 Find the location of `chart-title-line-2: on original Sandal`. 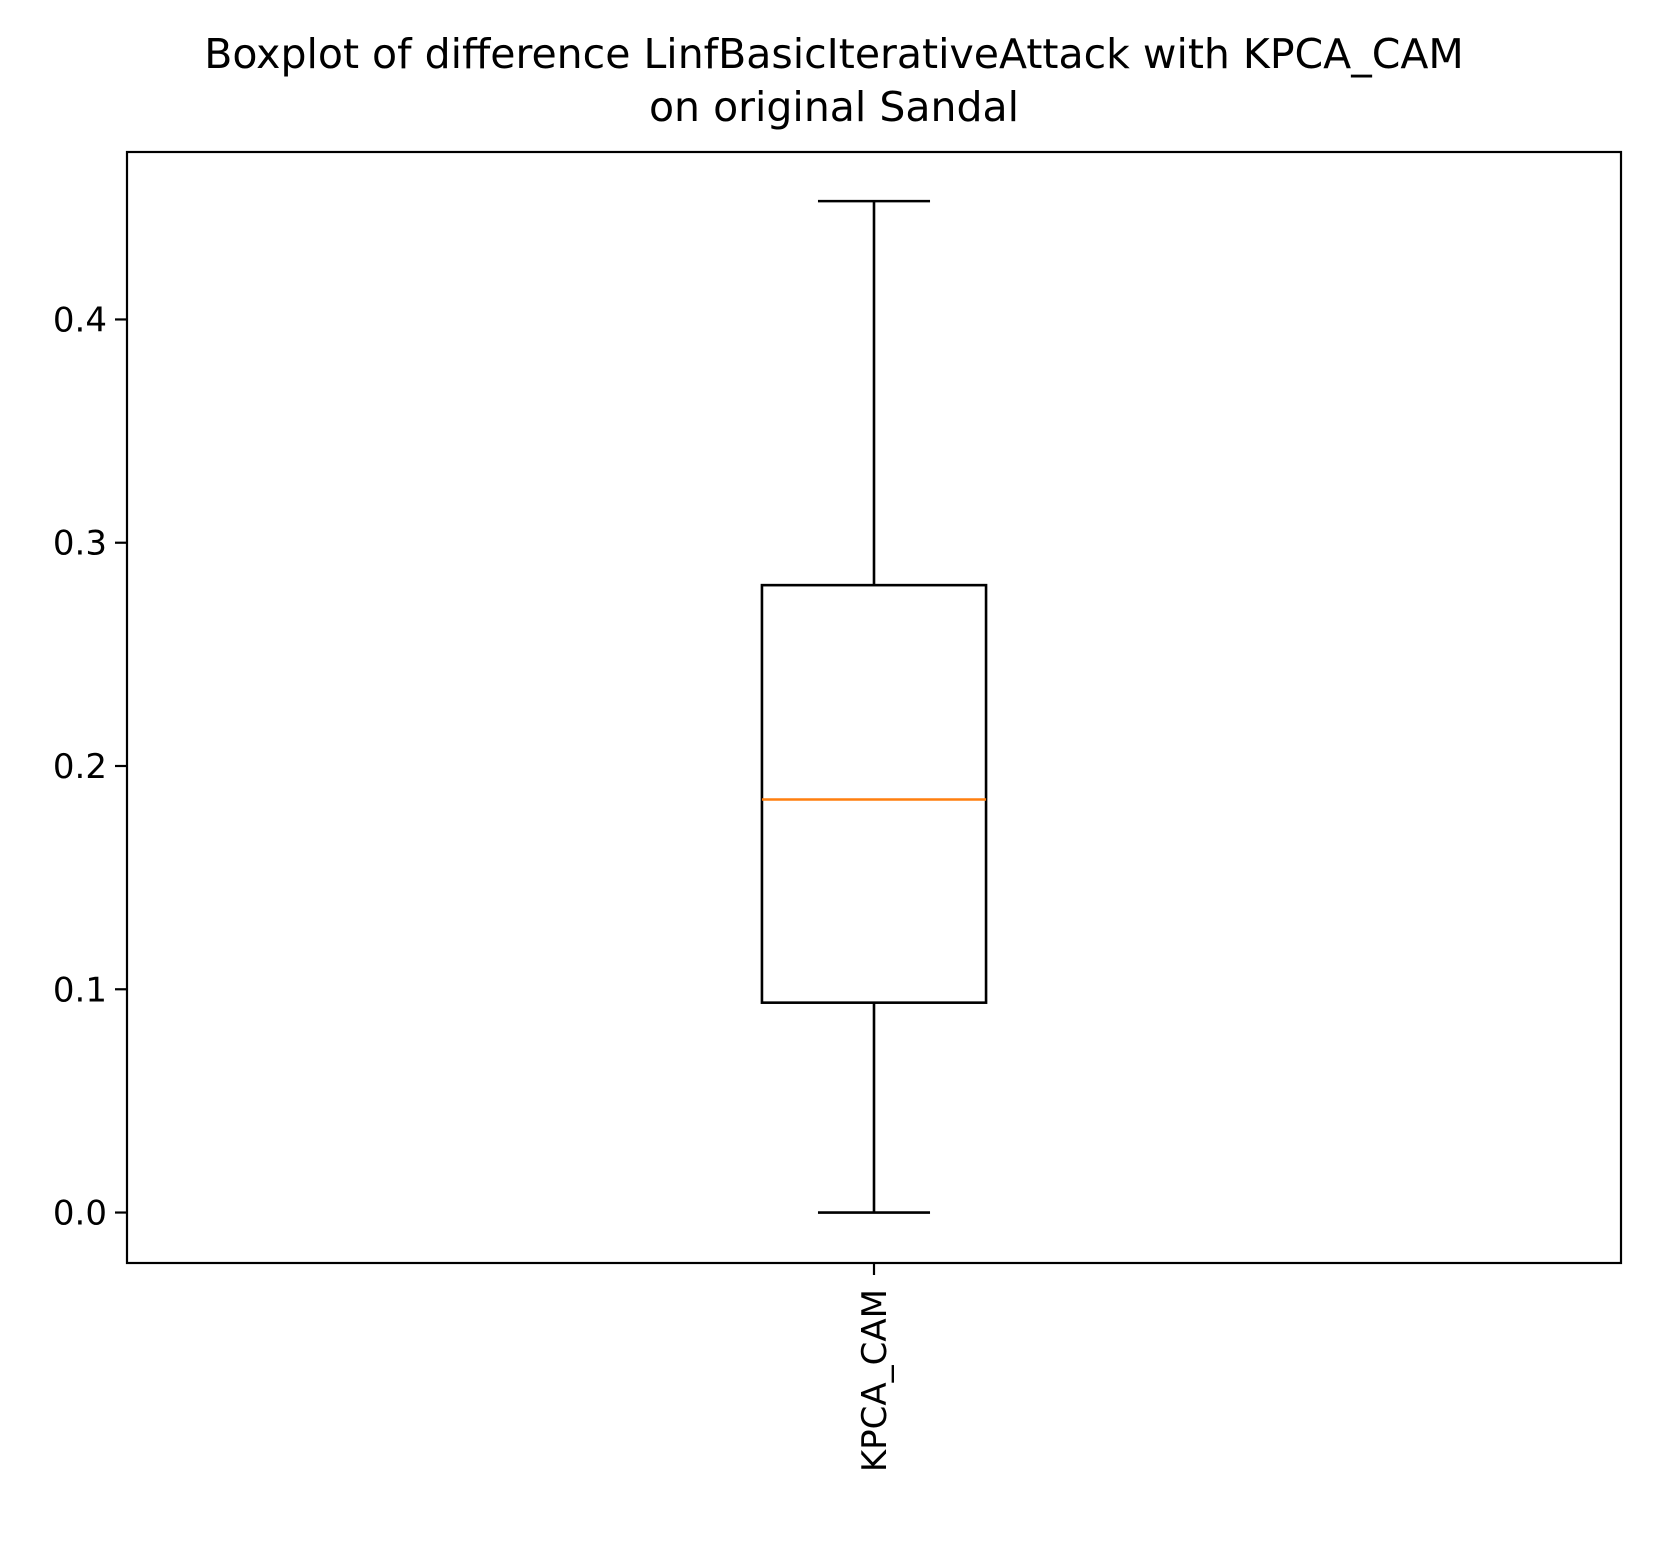

chart-title-line-2: on original Sandal is located at coordinates (834, 107).